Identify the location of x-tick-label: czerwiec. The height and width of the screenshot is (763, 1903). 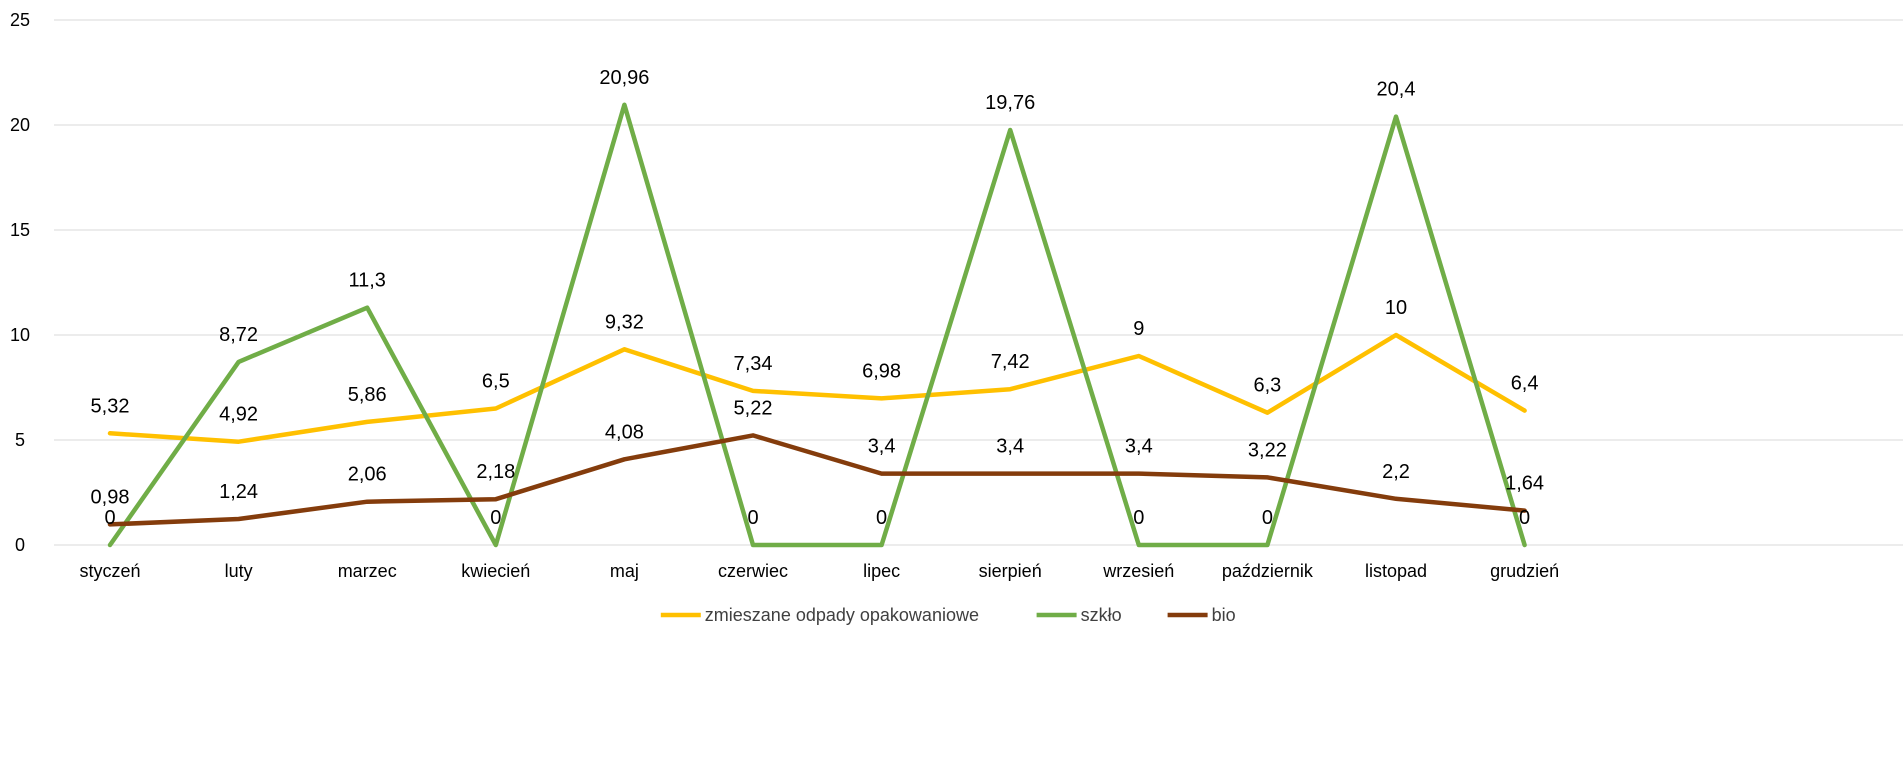
(753, 571).